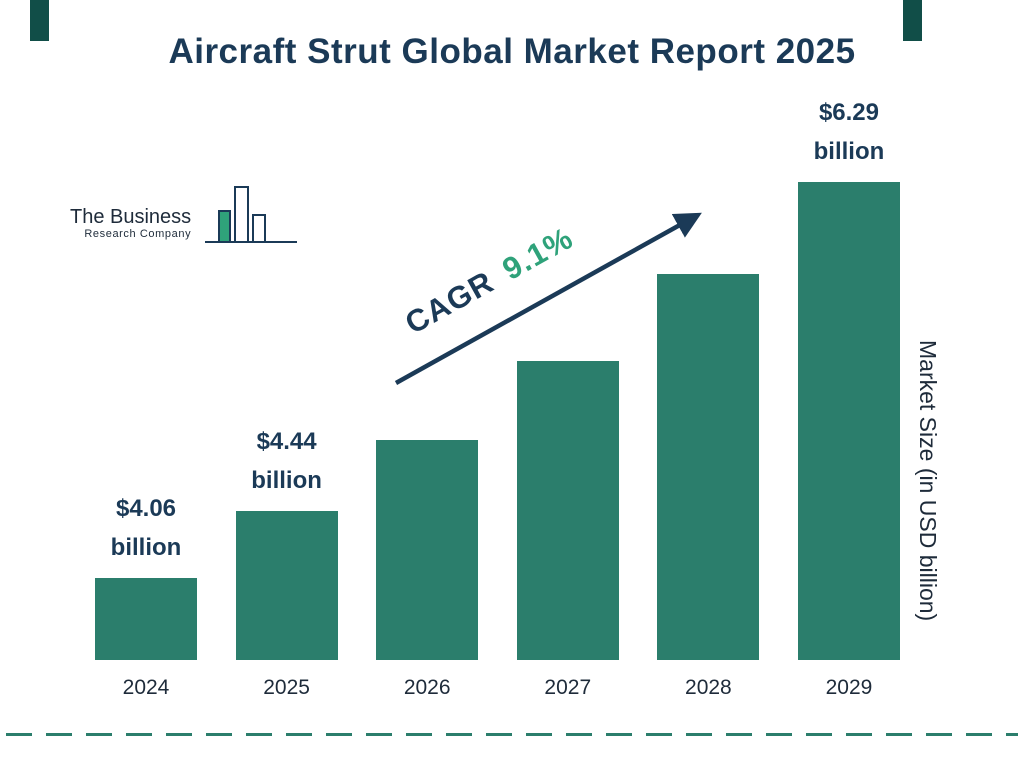  Describe the element at coordinates (286, 687) in the screenshot. I see `x-axis-label-2025: 2025` at that location.